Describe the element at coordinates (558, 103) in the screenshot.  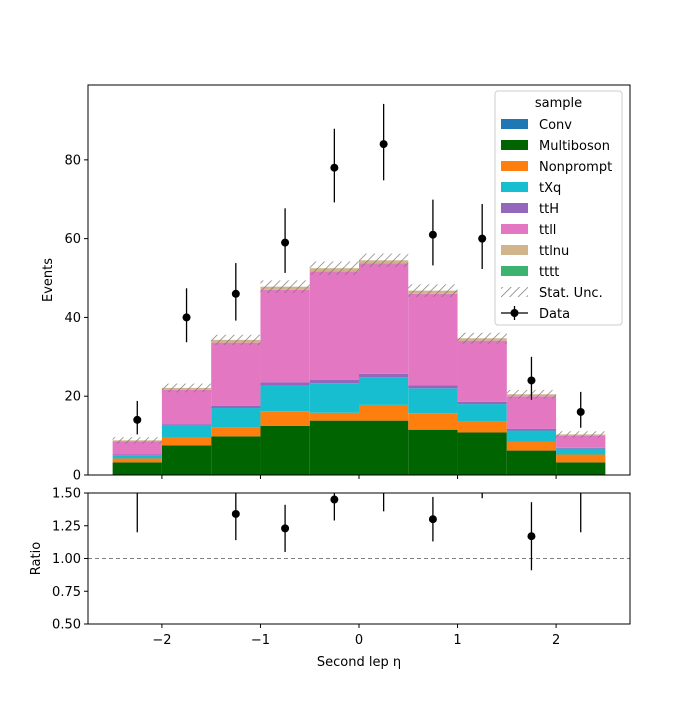
I see `legend-title: sample` at that location.